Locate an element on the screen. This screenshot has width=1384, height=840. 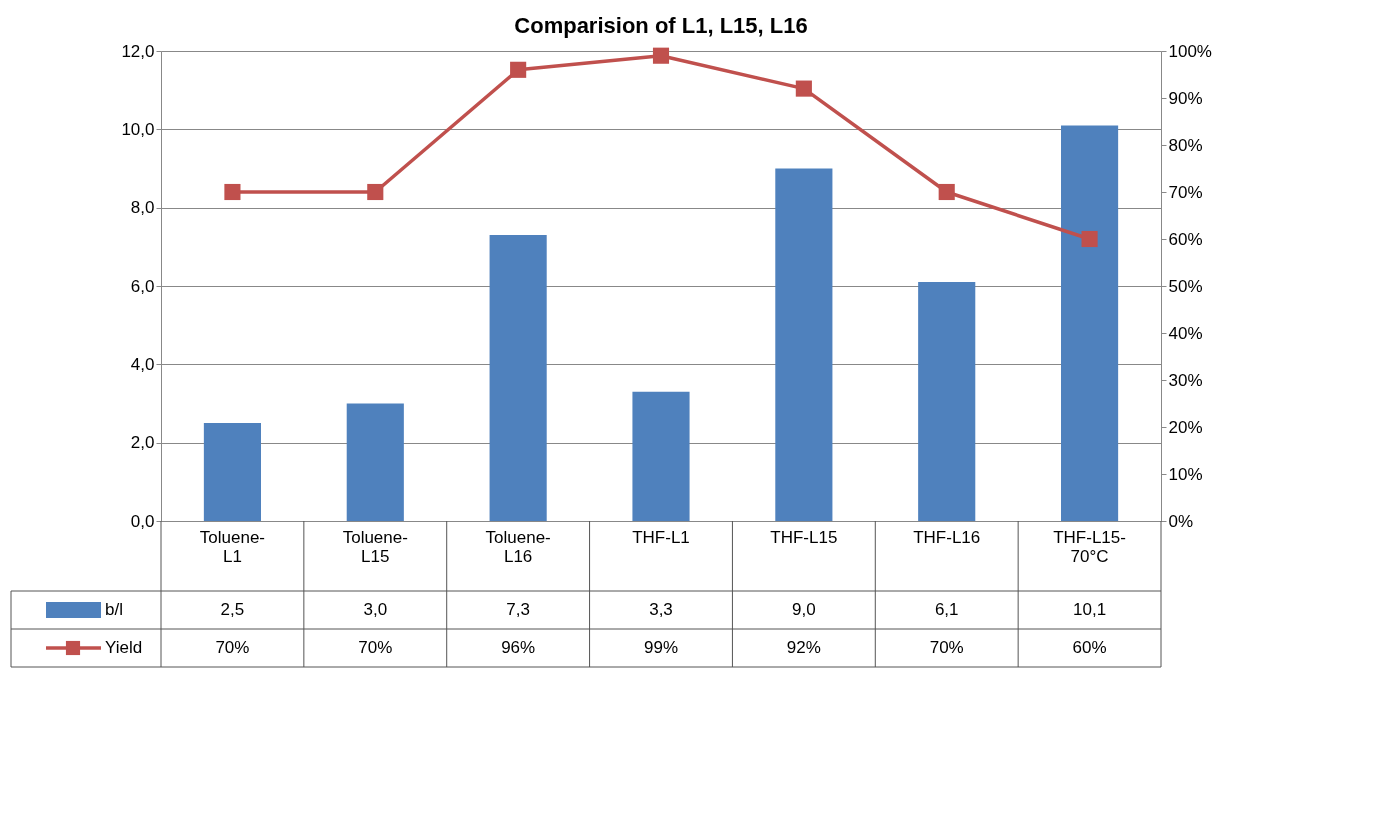
data-label: 3,0 is located at coordinates (375, 609).